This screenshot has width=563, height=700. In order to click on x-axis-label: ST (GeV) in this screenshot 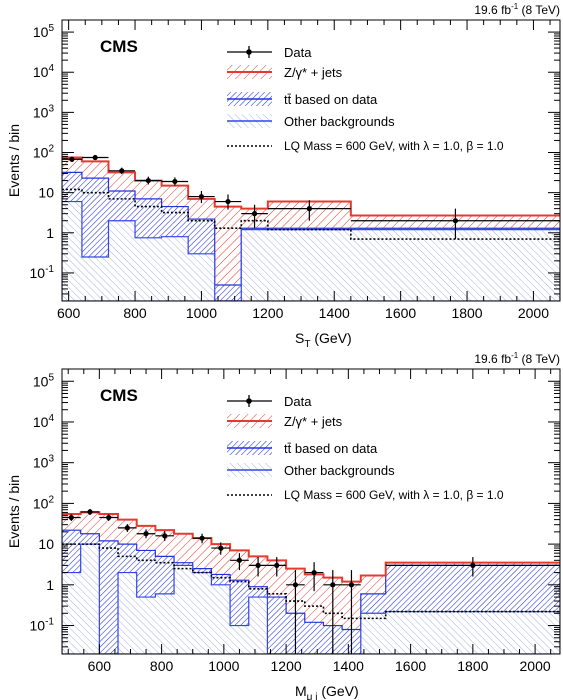, I will do `click(323, 340)`.